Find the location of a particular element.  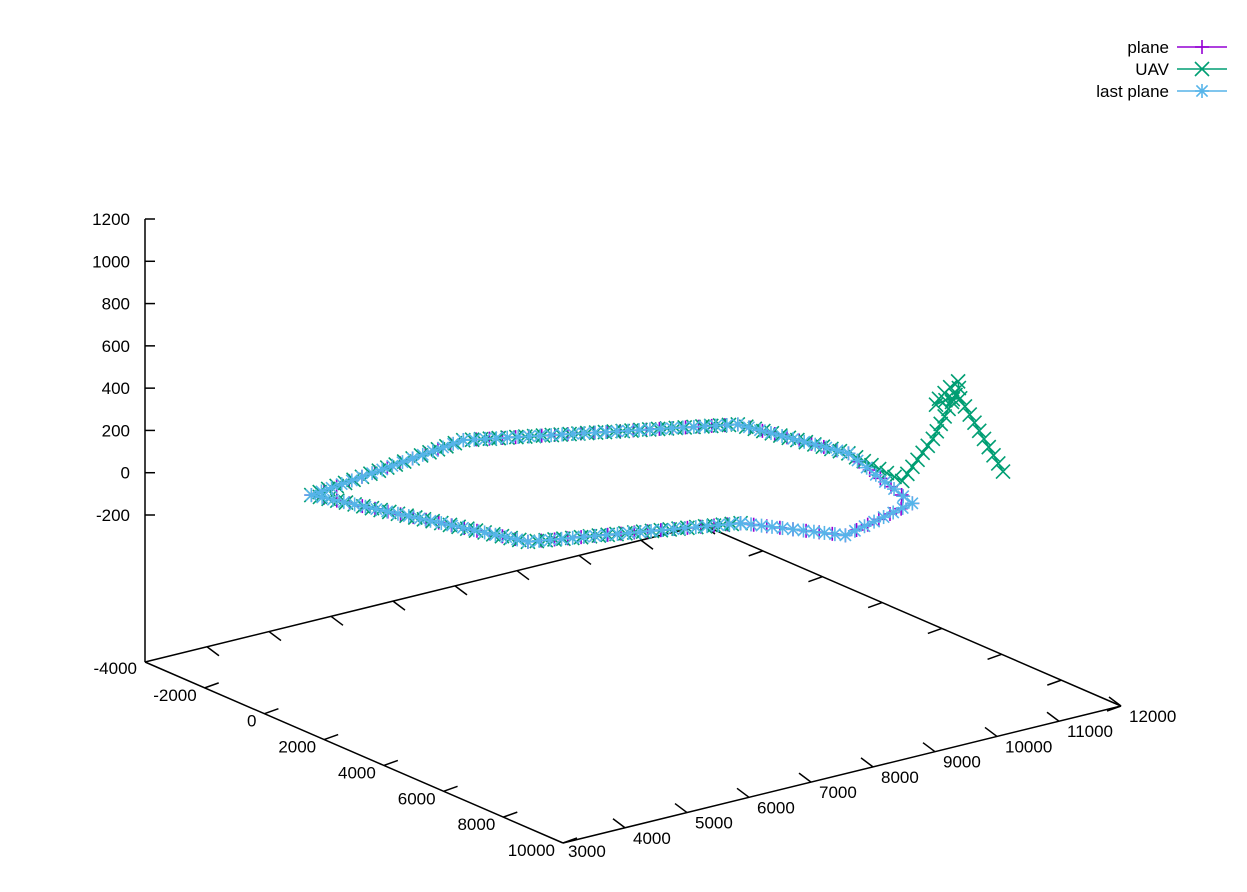

legend: plane UAV last plane is located at coordinates (1161, 69).